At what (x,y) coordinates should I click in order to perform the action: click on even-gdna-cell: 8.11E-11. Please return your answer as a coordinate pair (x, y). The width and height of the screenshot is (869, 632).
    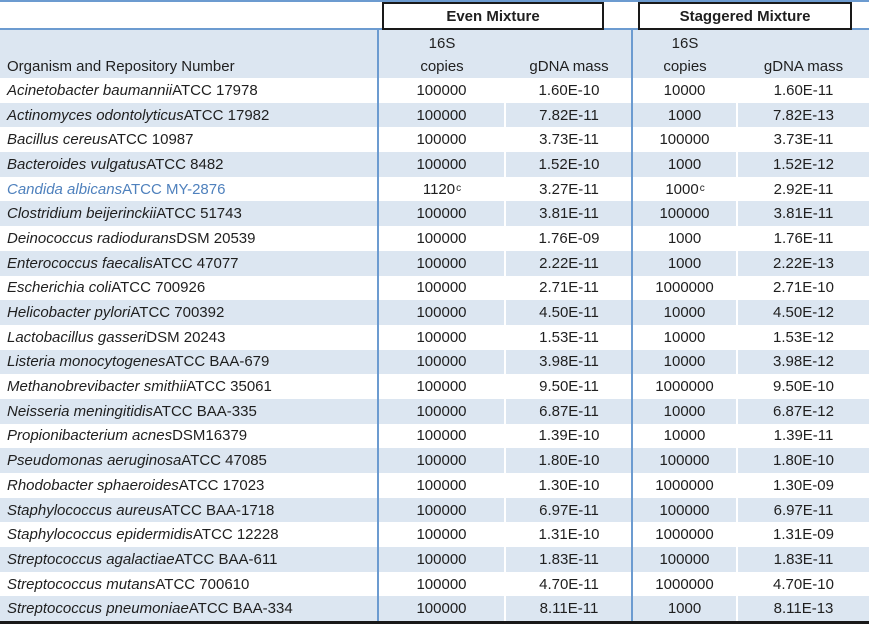
    Looking at the image, I should click on (569, 609).